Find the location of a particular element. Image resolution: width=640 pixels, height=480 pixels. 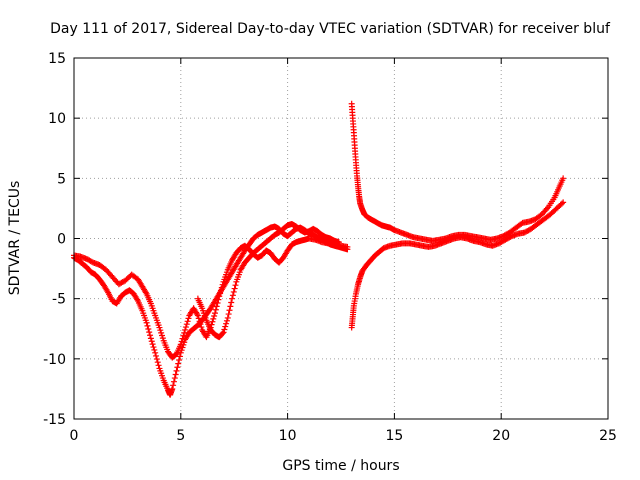

x-tick-label: 0 is located at coordinates (74, 436).